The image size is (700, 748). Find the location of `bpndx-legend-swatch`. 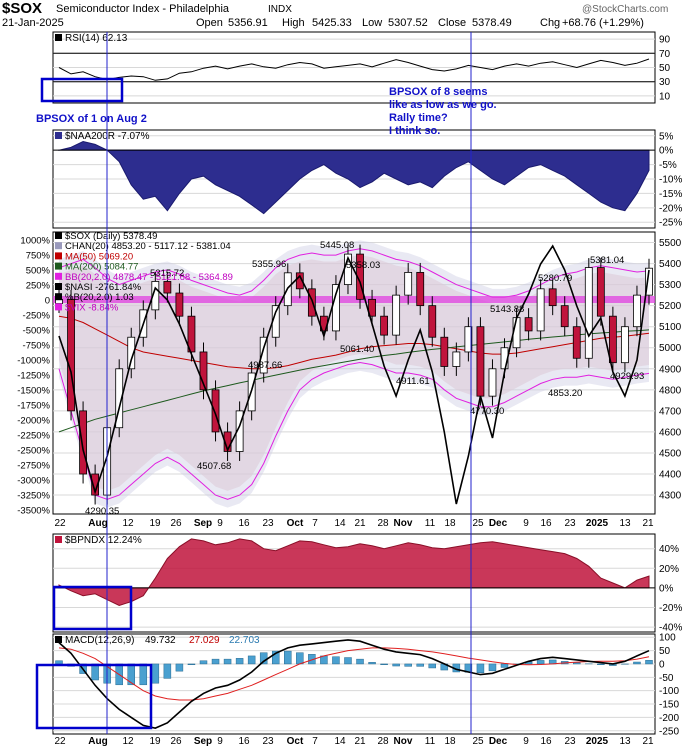

bpndx-legend-swatch is located at coordinates (58, 539).